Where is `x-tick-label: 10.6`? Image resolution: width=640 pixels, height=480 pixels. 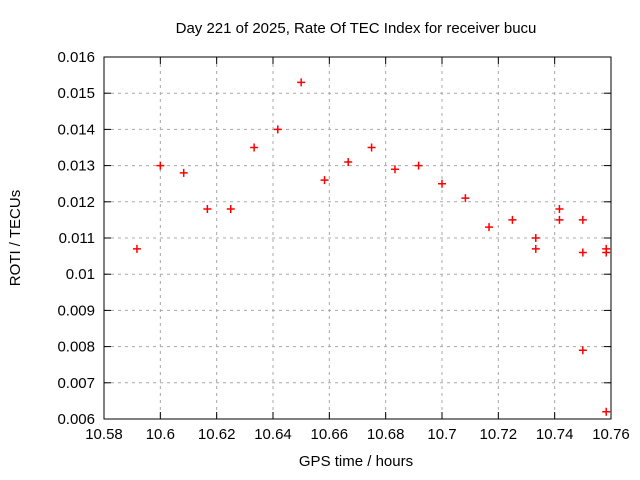 x-tick-label: 10.6 is located at coordinates (160, 434).